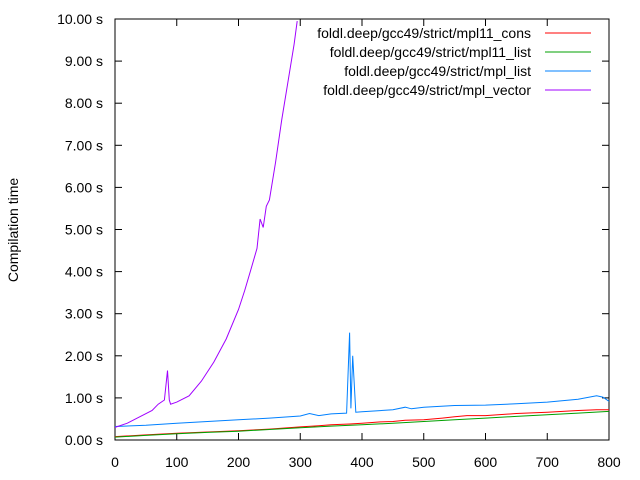 This screenshot has height=480, width=640. What do you see at coordinates (84, 61) in the screenshot?
I see `y-tick-label: 9.00 s` at bounding box center [84, 61].